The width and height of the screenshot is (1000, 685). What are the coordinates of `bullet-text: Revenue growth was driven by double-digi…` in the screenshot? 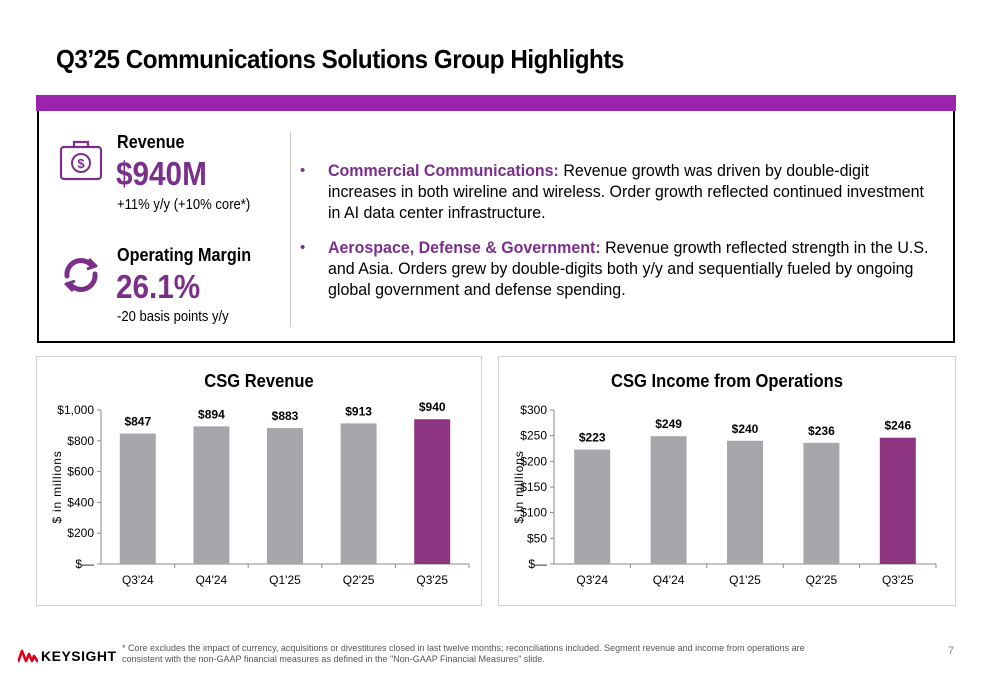 It's located at (626, 191).